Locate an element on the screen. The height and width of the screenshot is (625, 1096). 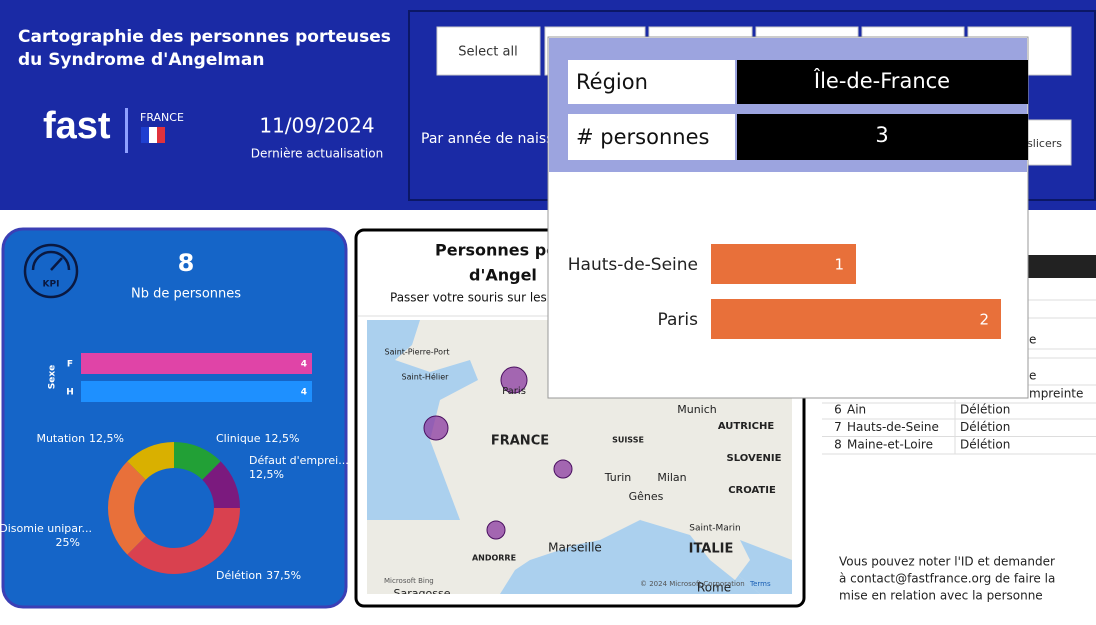
field-value: 3 is located at coordinates (881, 135).